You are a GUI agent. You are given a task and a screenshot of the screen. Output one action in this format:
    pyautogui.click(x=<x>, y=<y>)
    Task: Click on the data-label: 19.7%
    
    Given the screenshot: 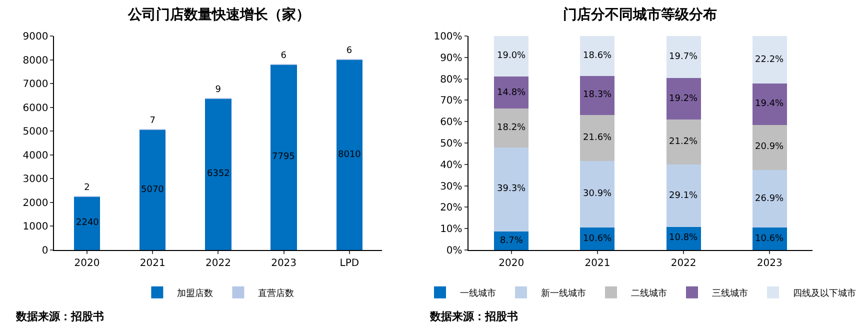 What is the action you would take?
    pyautogui.click(x=683, y=57)
    